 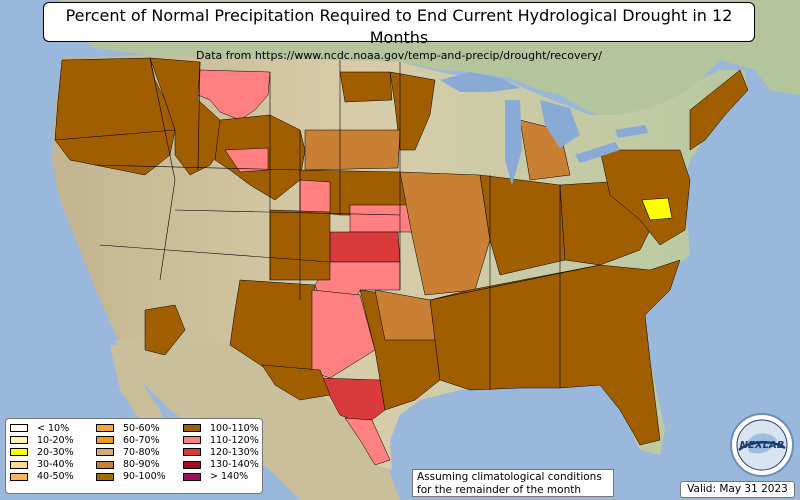 What do you see at coordinates (719, 110) in the screenshot?
I see `region-new-england` at bounding box center [719, 110].